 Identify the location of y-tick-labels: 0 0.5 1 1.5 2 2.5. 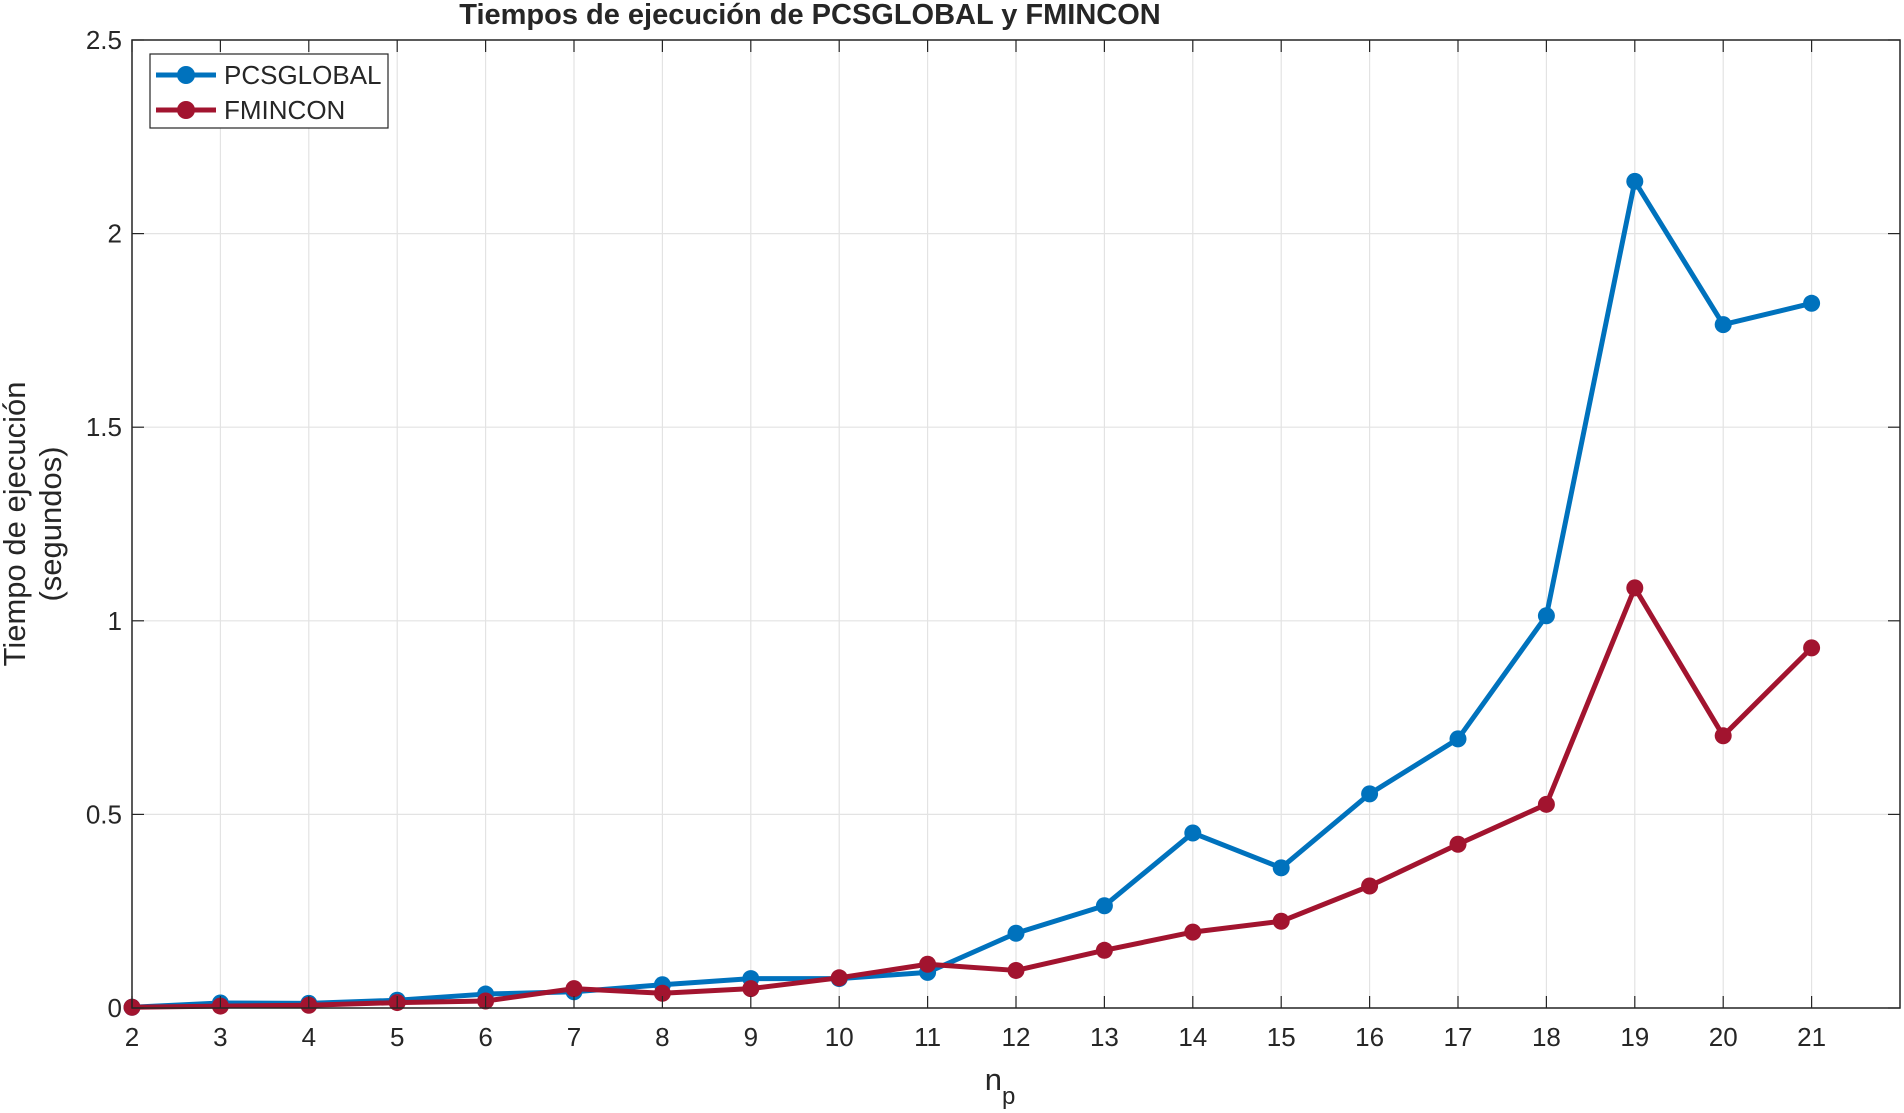
(104, 524).